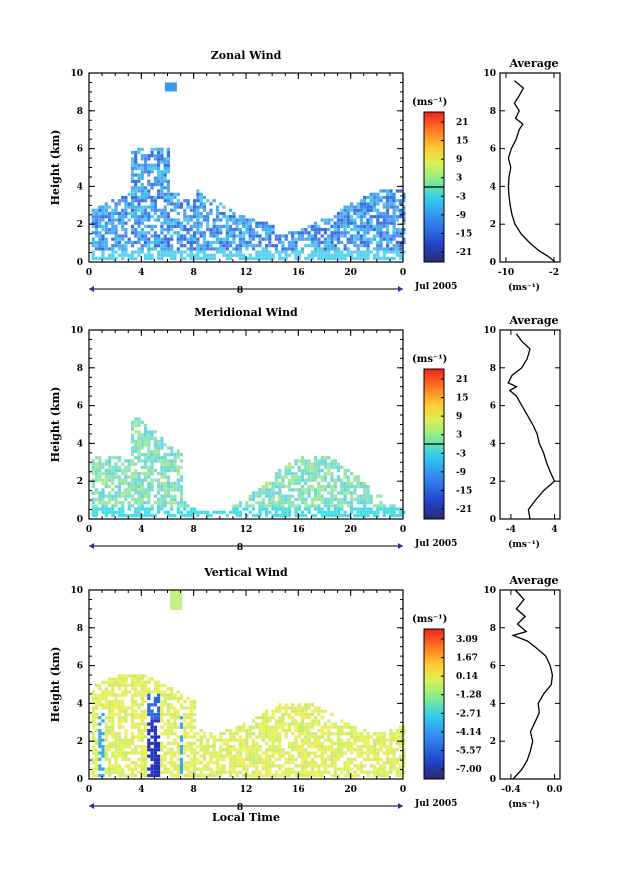  I want to click on y-tick-label: 2, so click(80, 225).